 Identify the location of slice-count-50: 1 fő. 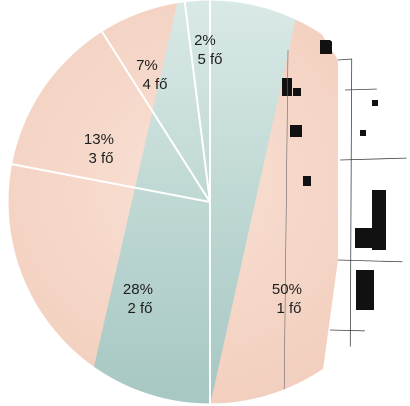
(288, 308).